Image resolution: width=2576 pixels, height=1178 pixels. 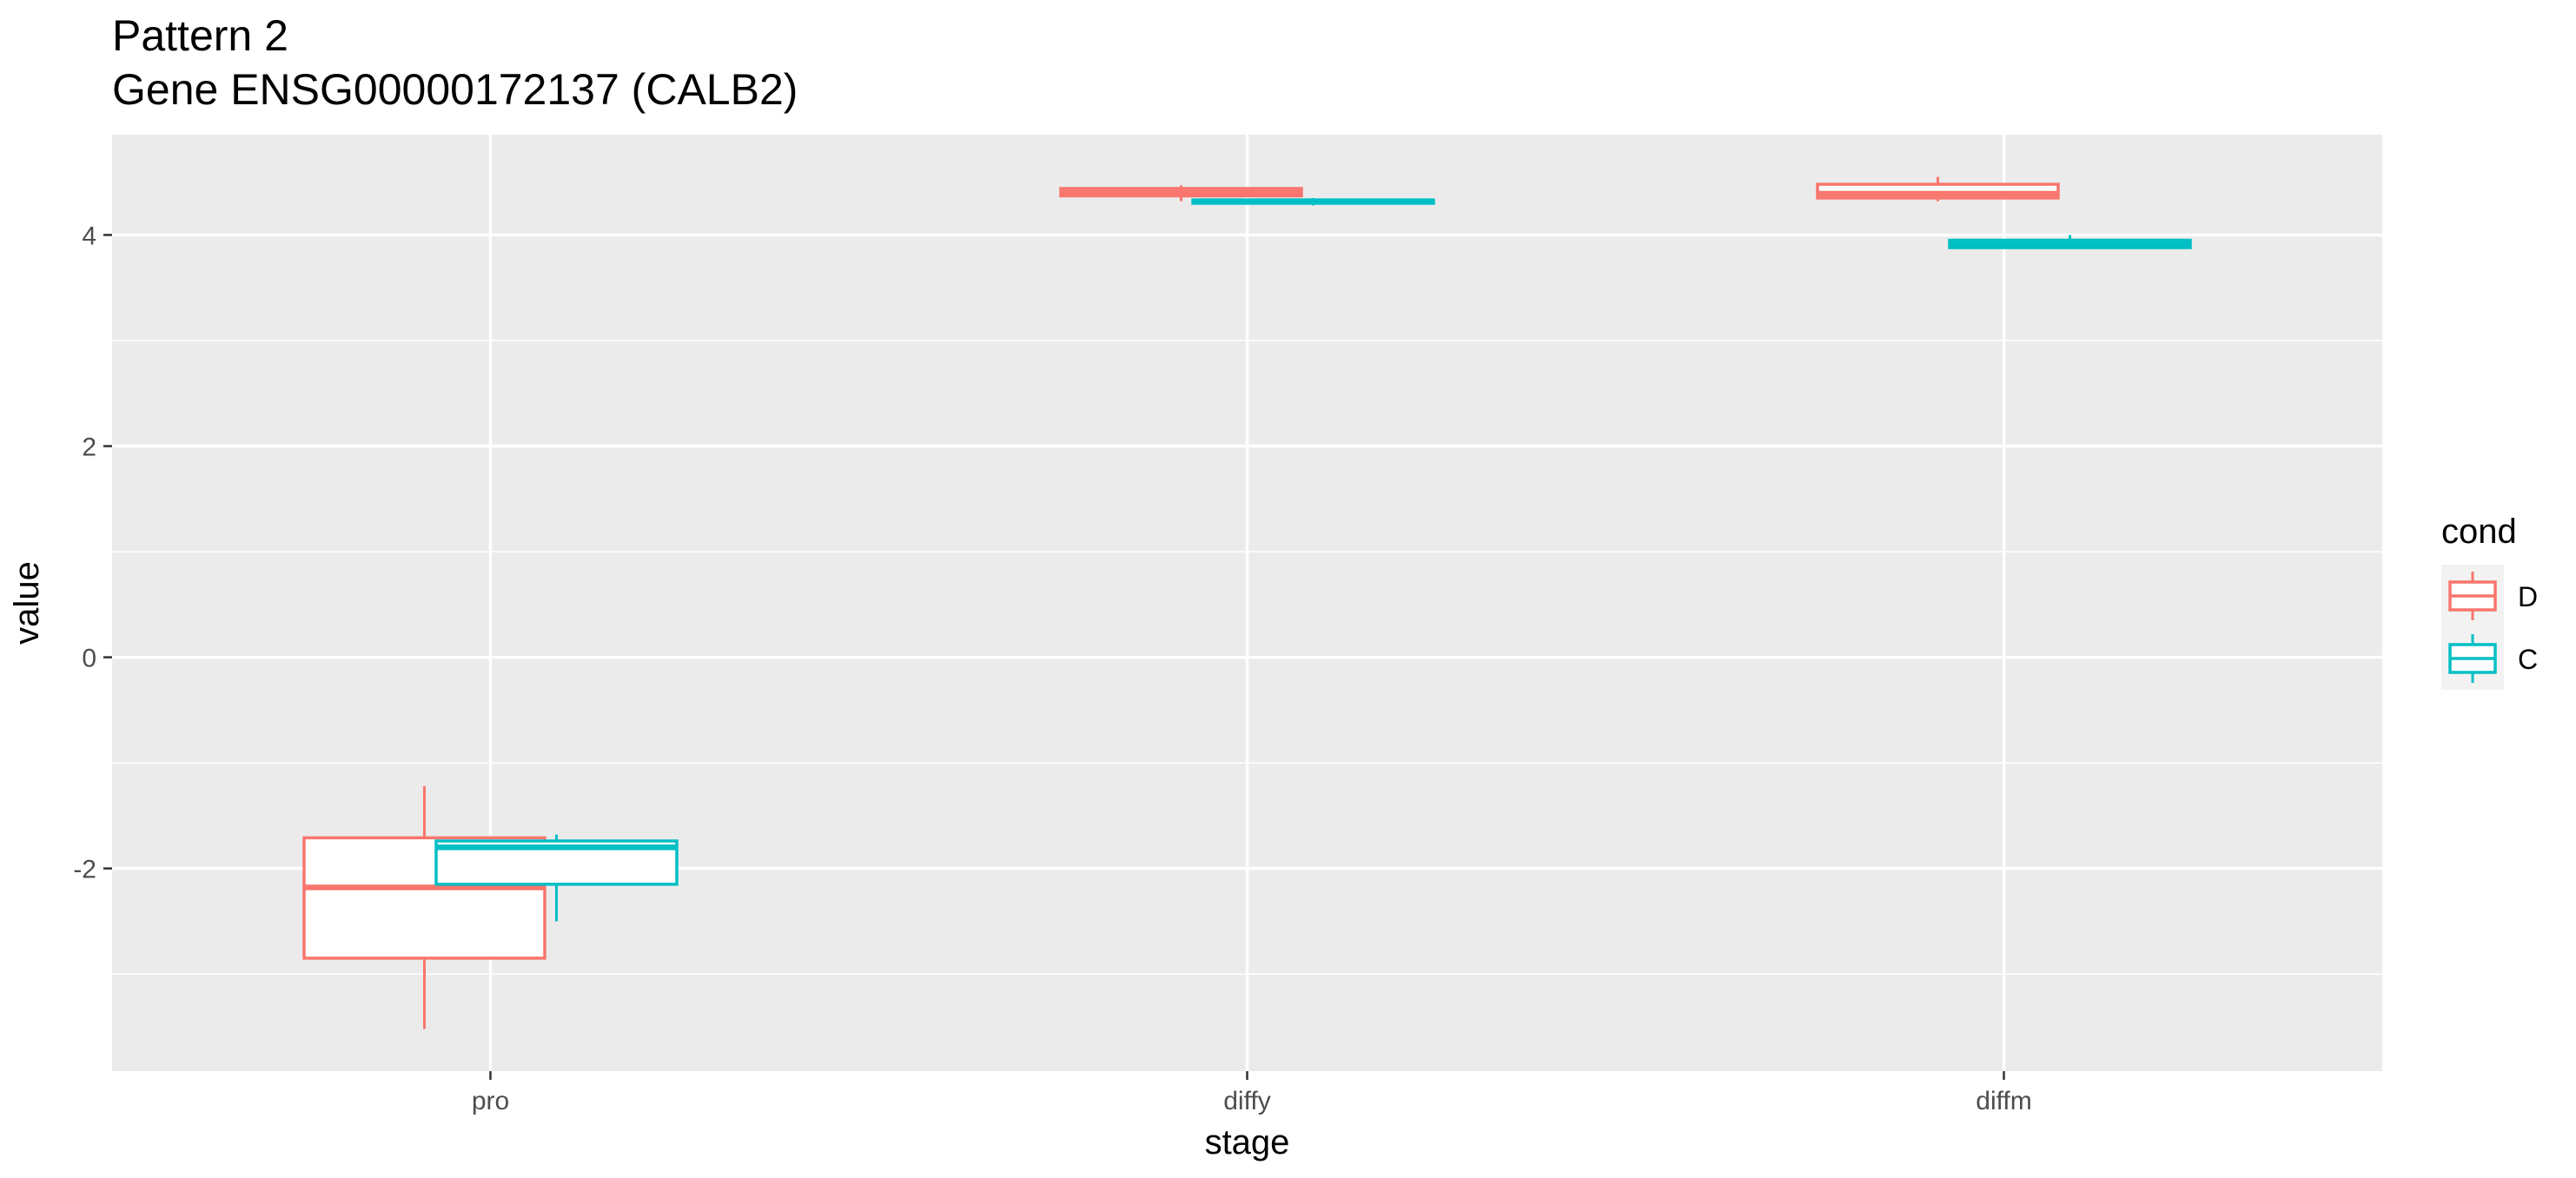 I want to click on y-tick-label: 2, so click(x=89, y=447).